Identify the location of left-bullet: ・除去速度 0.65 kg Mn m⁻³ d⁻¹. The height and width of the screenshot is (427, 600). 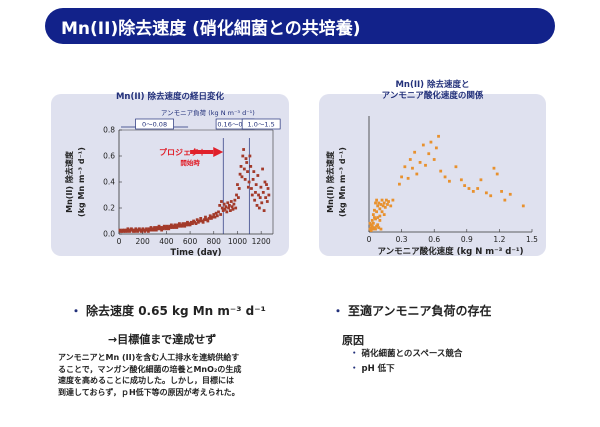
(168, 310).